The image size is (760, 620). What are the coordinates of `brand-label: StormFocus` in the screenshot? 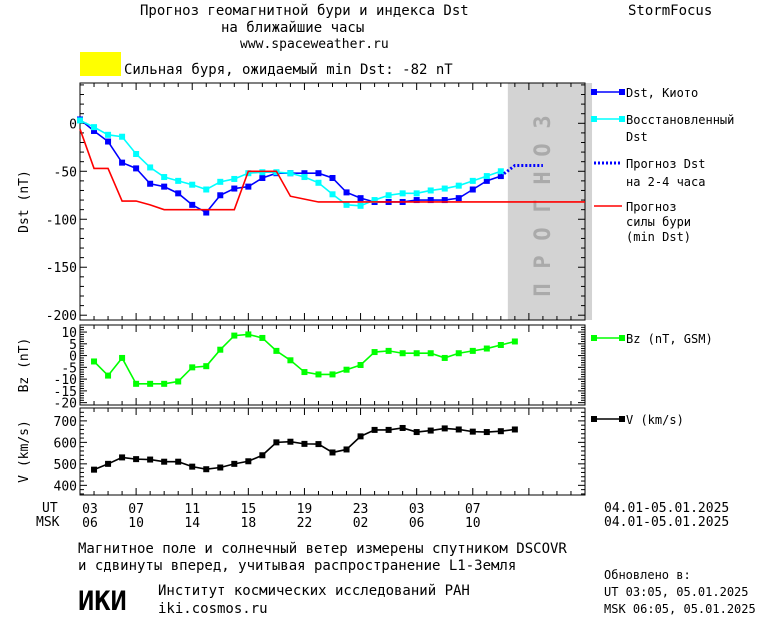 It's located at (670, 11).